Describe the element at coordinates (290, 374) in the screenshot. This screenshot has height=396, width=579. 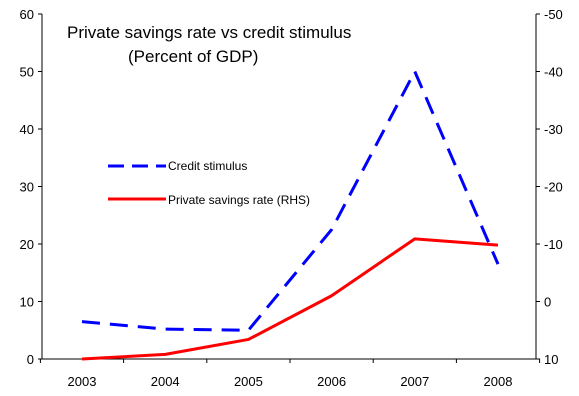
I see `x-axis-ticks: 2003 2004 2005 2006 2007 2008` at that location.